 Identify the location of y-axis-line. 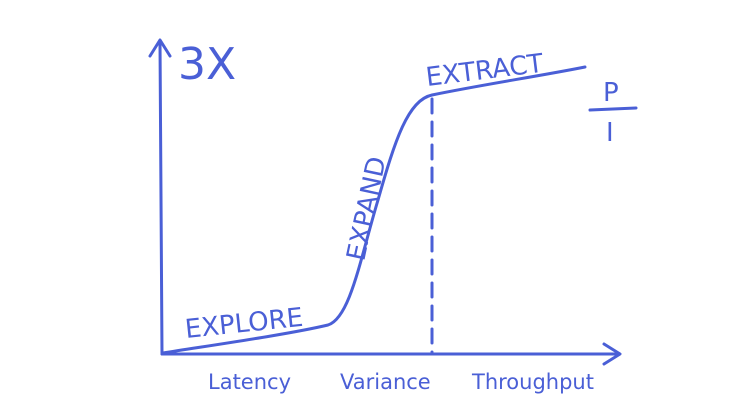
(161, 198).